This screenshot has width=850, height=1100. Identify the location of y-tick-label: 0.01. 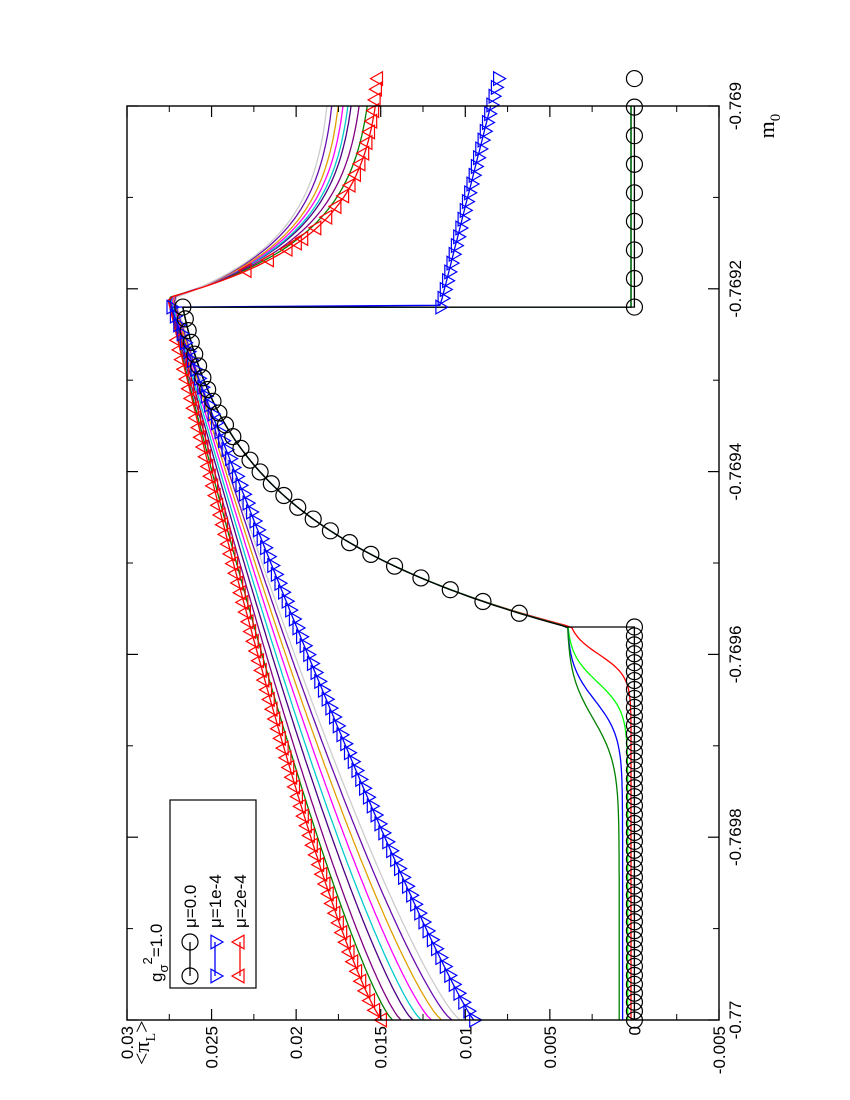
(465, 1042).